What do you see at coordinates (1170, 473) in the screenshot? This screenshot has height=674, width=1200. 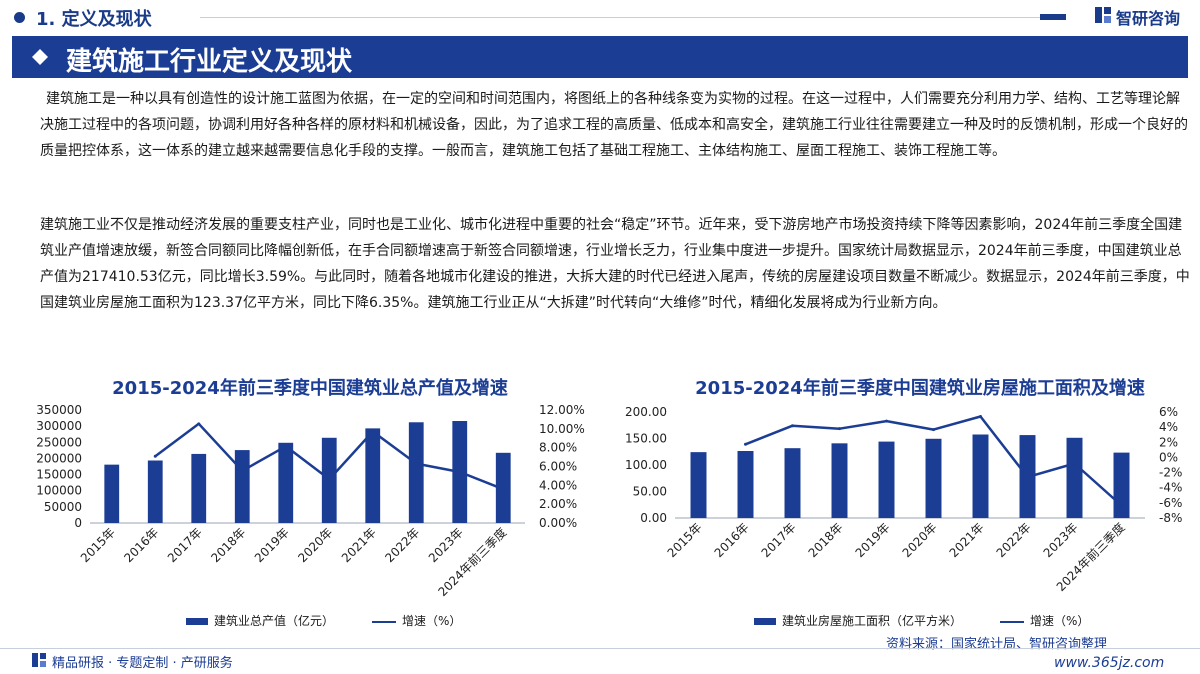 I see `chart2-right-tick: -2%` at bounding box center [1170, 473].